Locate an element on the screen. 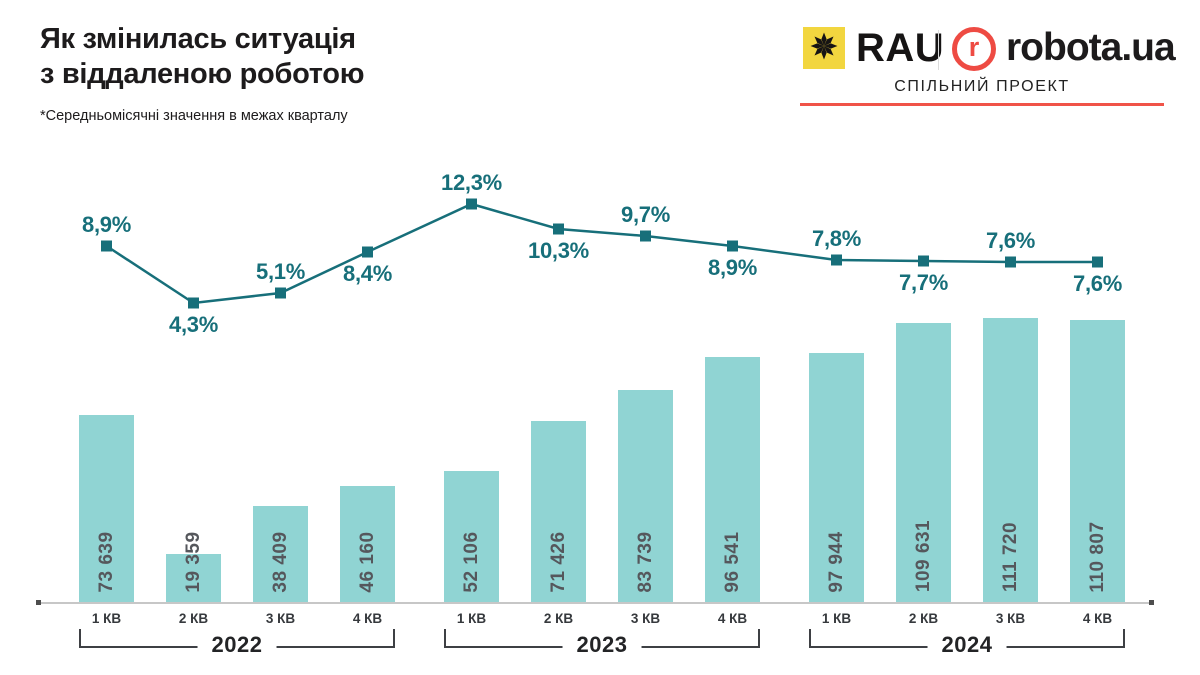 The width and height of the screenshot is (1200, 675). robota-logo-letter: r is located at coordinates (974, 47).